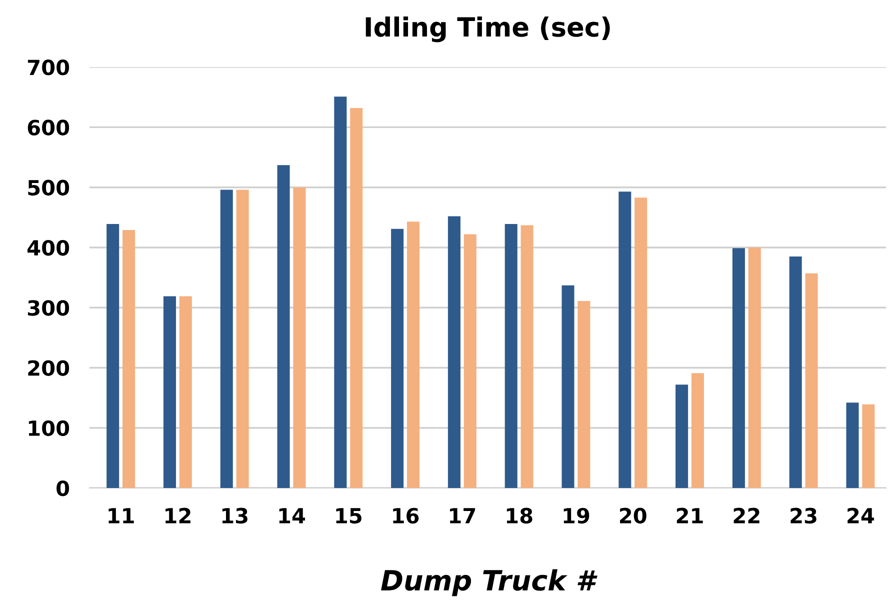 This screenshot has width=895, height=610. I want to click on x-tick-label: 14, so click(292, 516).